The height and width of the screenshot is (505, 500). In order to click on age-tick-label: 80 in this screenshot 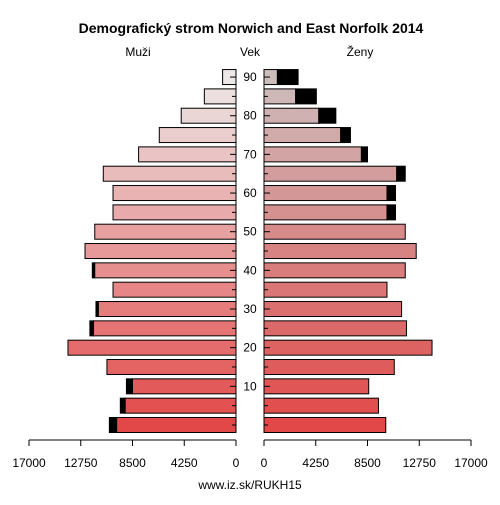, I will do `click(250, 116)`.